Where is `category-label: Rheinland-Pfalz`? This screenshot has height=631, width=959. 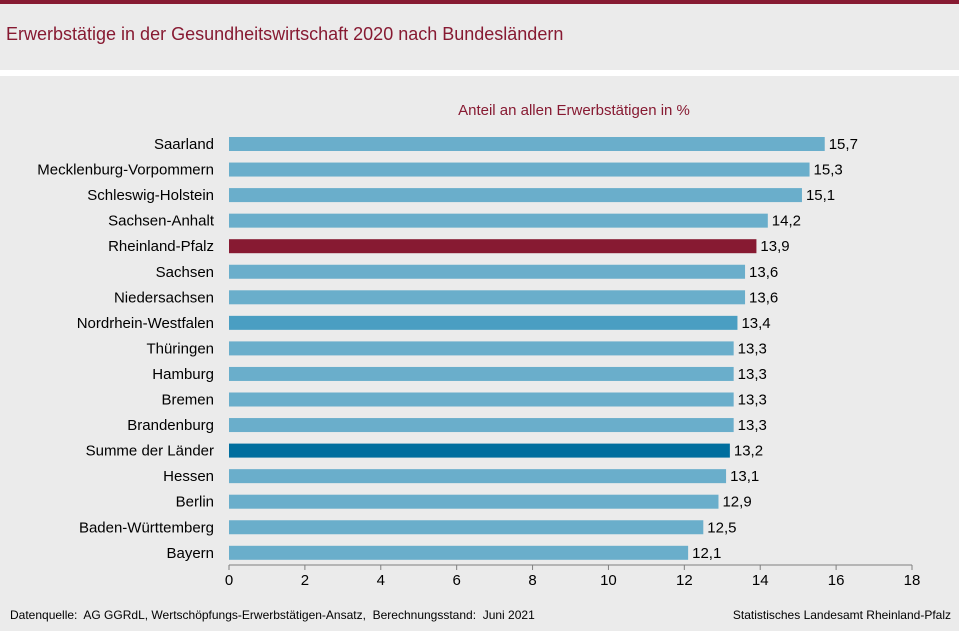 category-label: Rheinland-Pfalz is located at coordinates (161, 246).